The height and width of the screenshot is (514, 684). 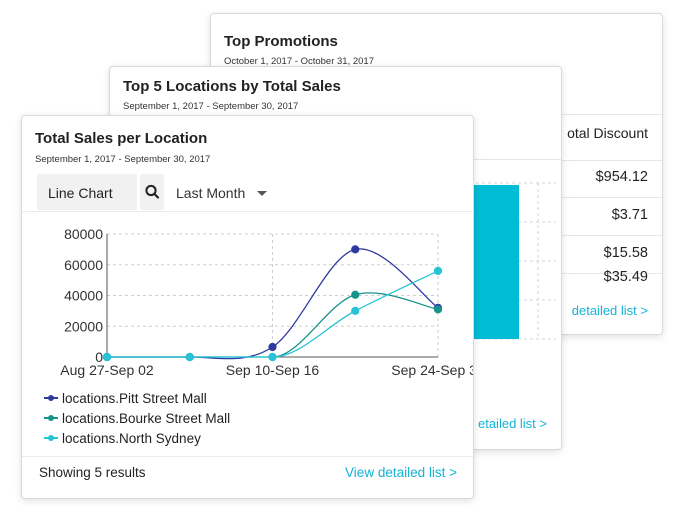 What do you see at coordinates (607, 133) in the screenshot?
I see `total-discount-header: otal Discount` at bounding box center [607, 133].